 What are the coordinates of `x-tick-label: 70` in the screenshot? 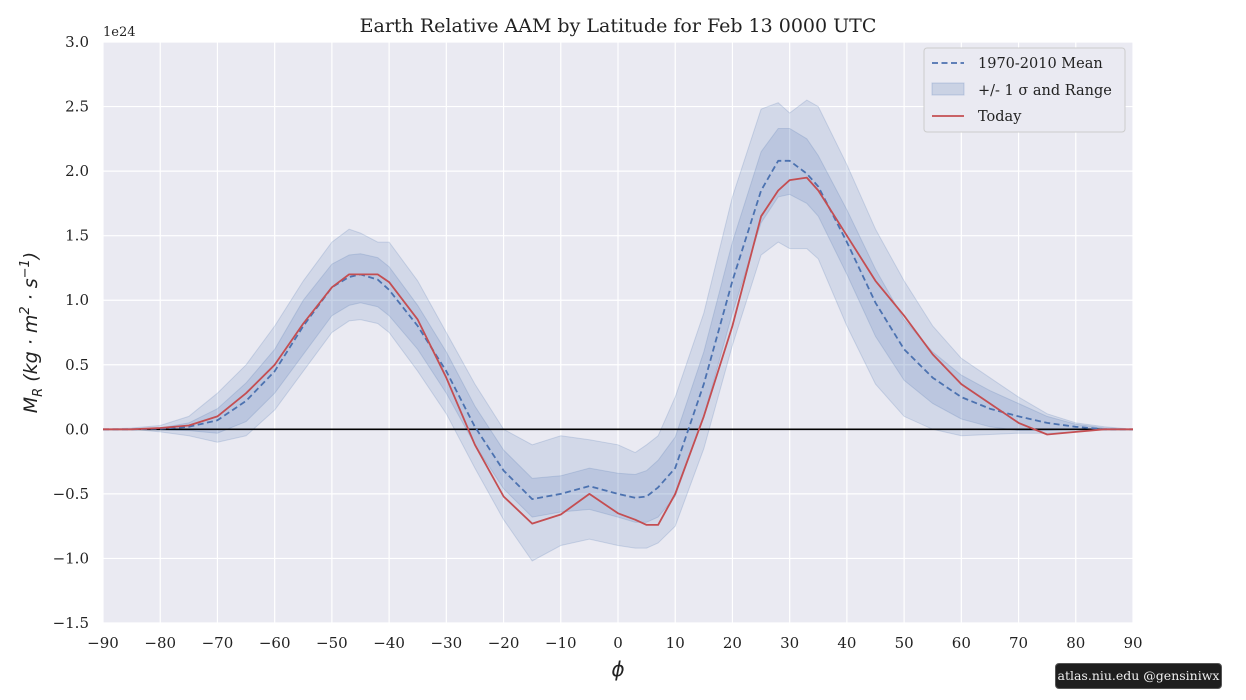 It's located at (1018, 643).